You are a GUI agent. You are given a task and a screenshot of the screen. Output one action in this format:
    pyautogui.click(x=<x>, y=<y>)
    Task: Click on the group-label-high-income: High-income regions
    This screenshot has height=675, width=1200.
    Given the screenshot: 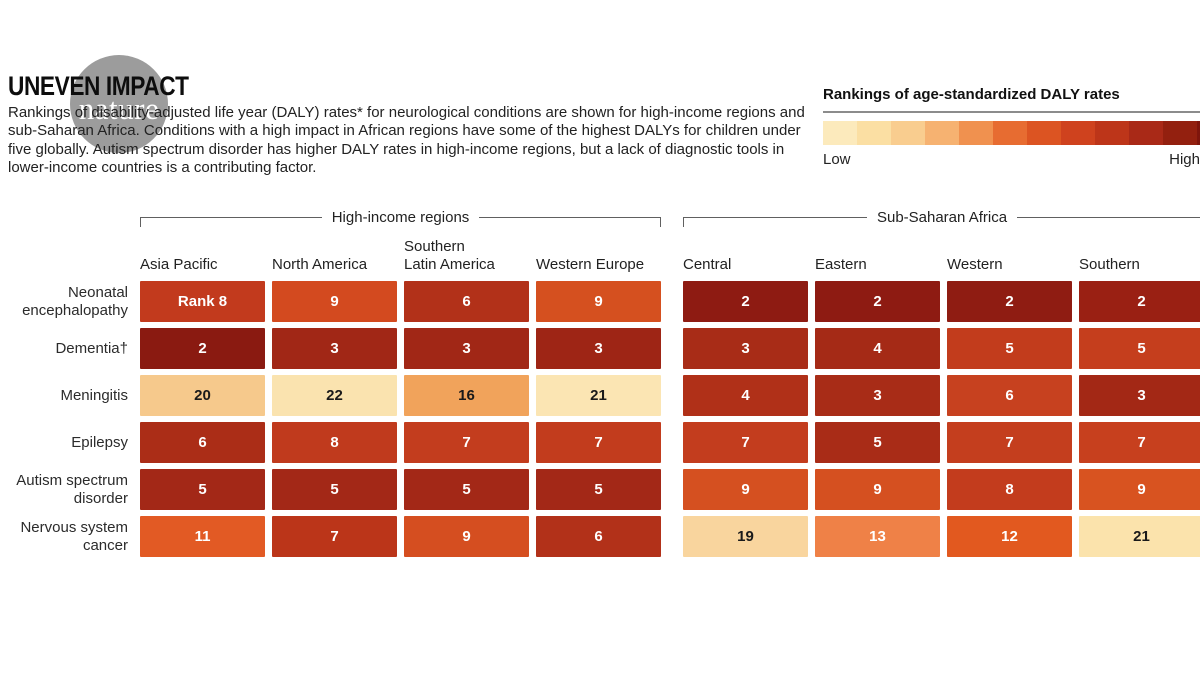 What is the action you would take?
    pyautogui.click(x=400, y=217)
    